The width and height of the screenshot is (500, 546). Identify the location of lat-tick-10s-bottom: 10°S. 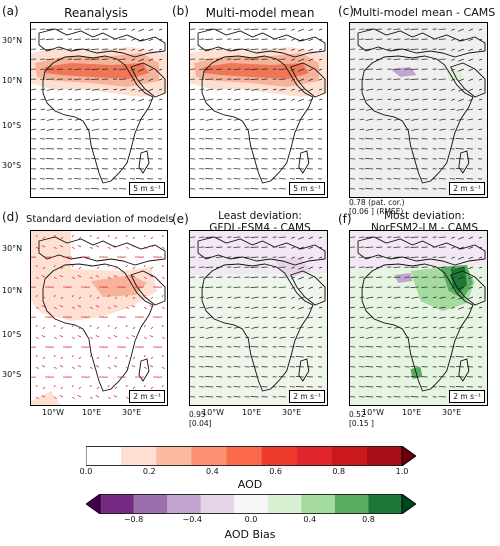
(12, 334).